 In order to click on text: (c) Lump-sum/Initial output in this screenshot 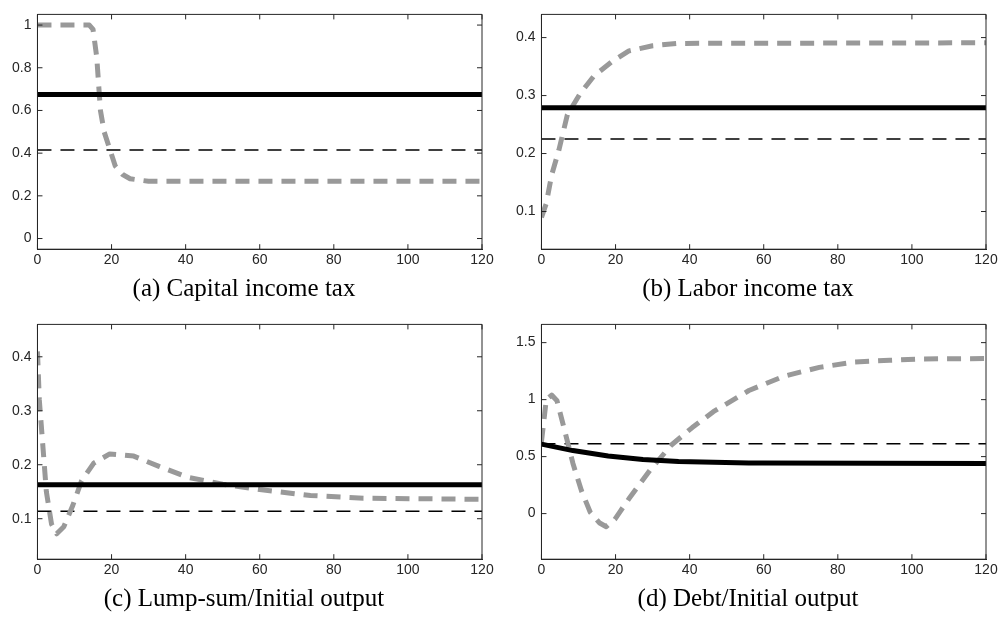, I will do `click(244, 597)`.